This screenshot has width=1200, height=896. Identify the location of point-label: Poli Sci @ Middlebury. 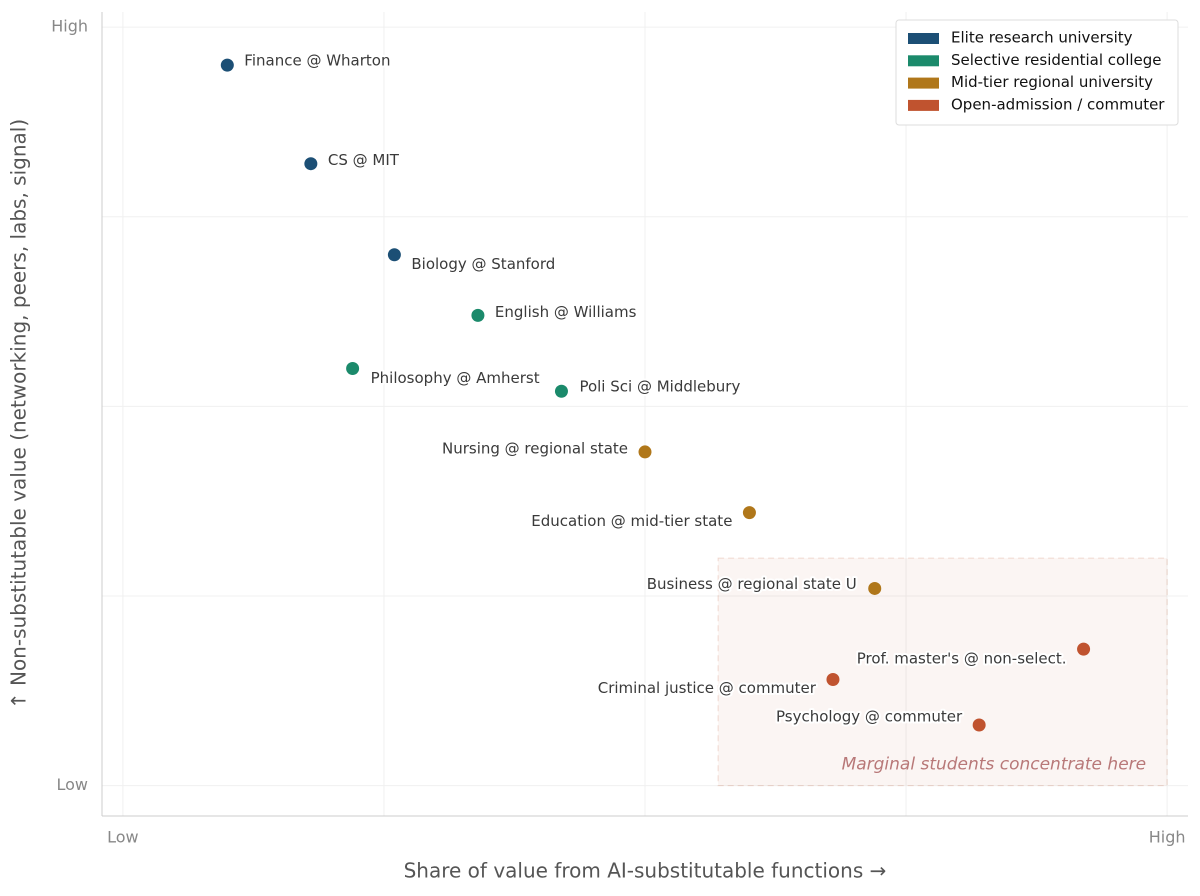
(659, 387).